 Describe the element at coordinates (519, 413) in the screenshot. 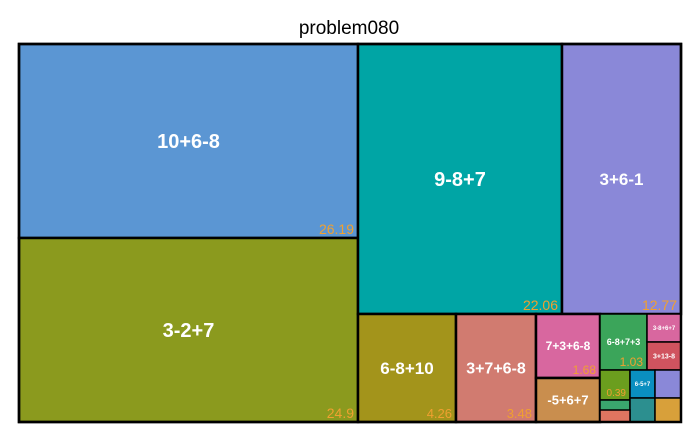

I see `tile-value: 3.48` at that location.